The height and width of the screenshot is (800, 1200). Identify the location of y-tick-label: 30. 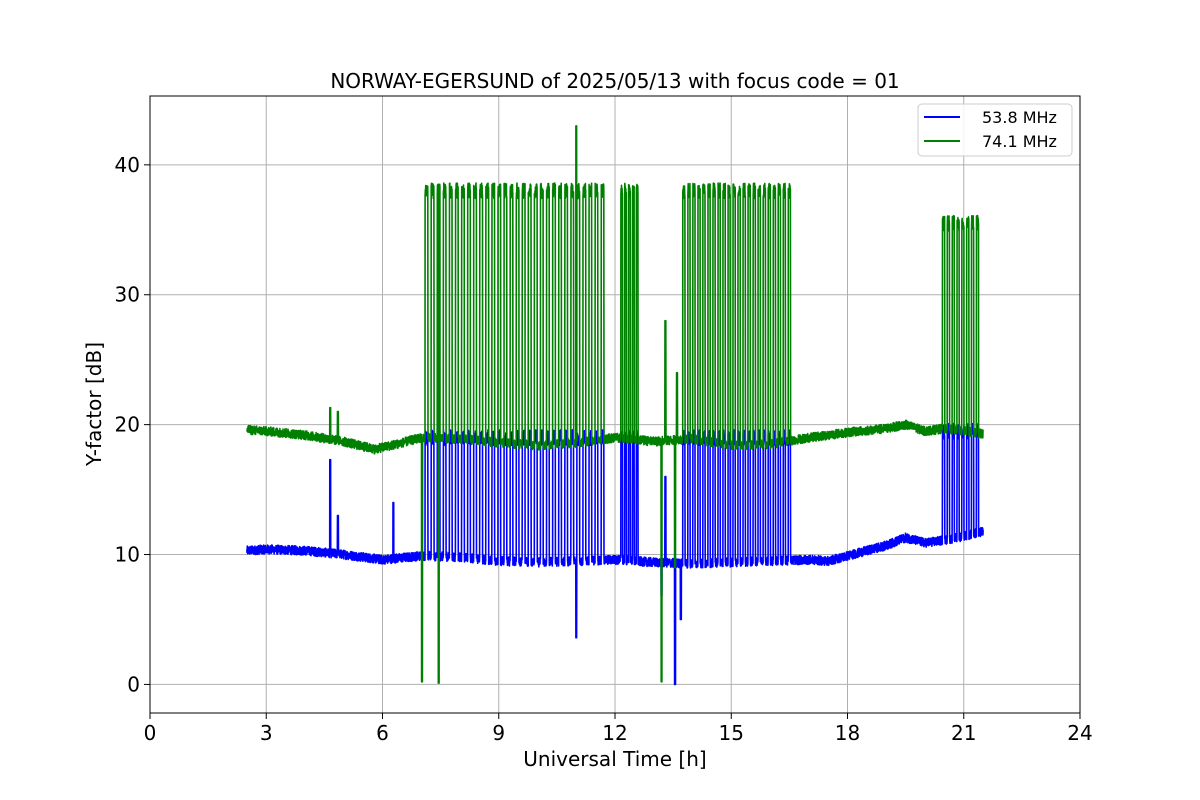
(127, 295).